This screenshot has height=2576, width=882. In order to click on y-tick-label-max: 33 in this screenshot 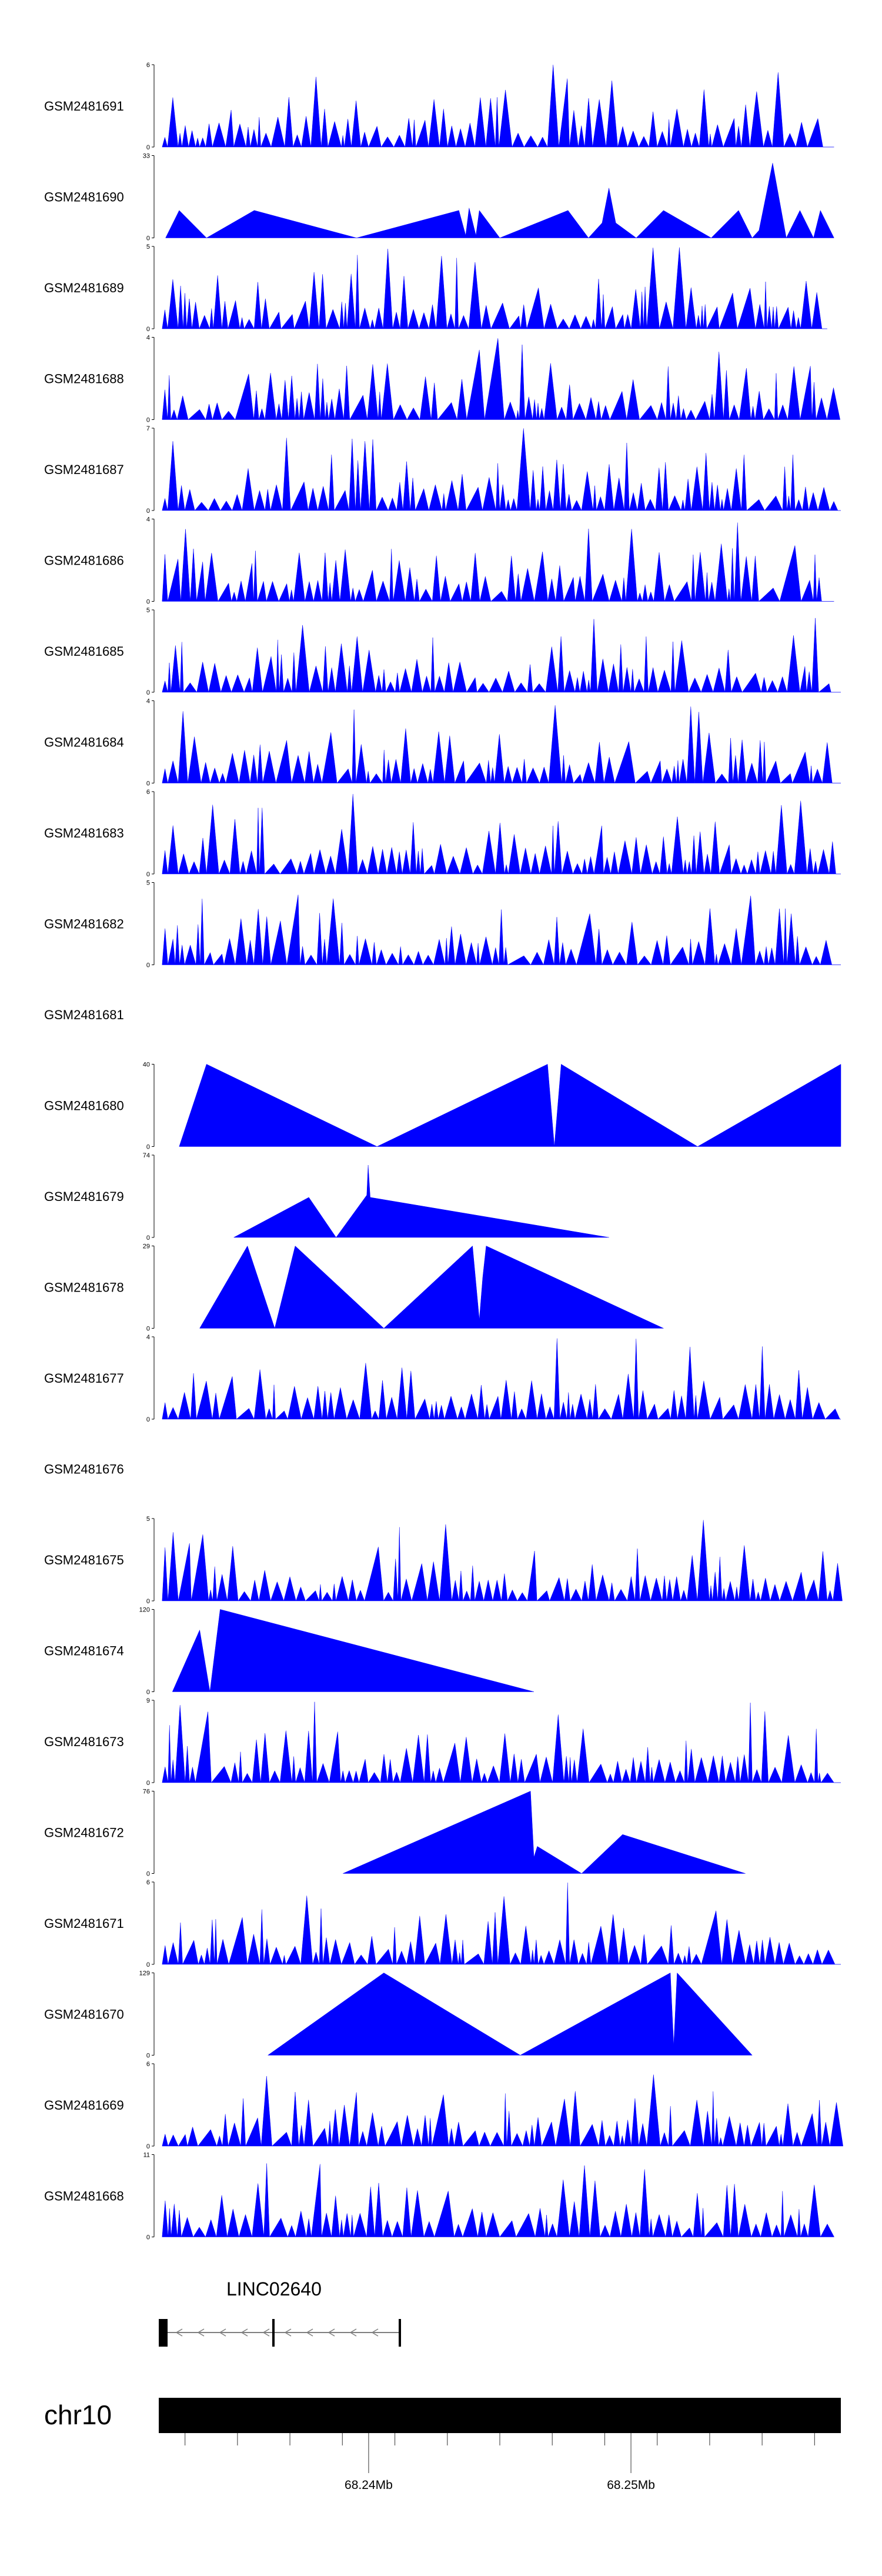, I will do `click(146, 156)`.